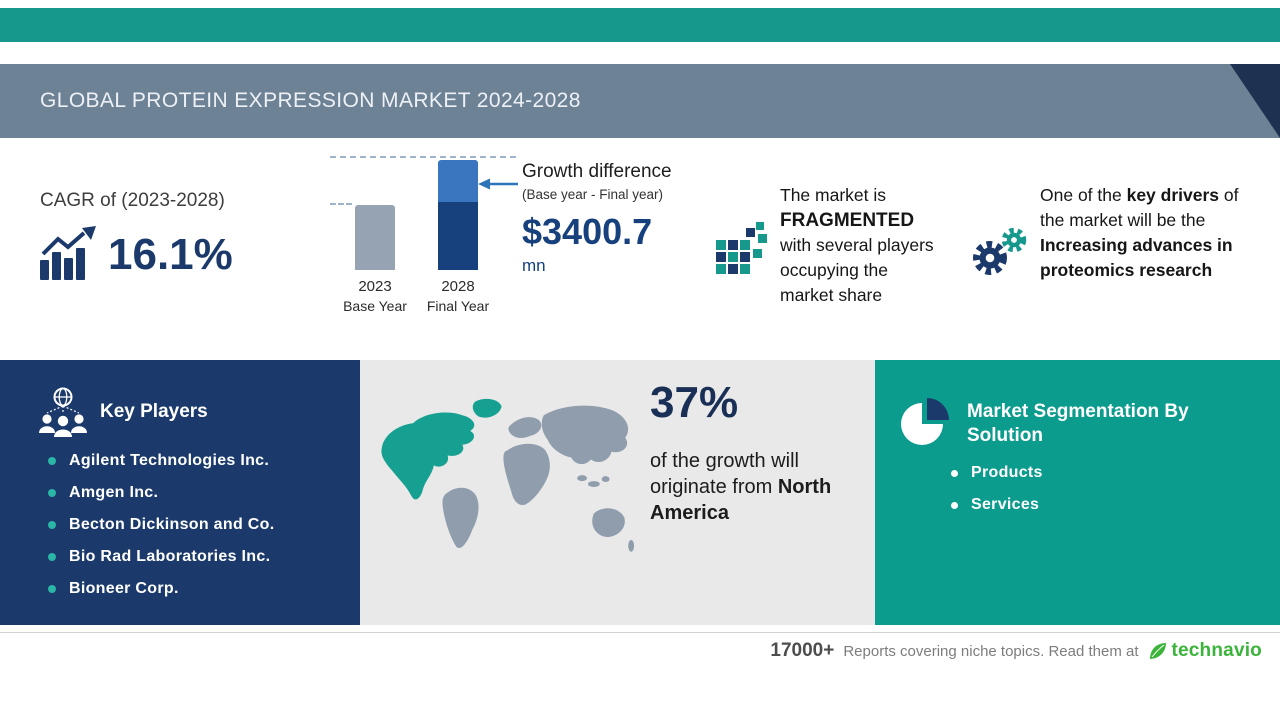 The height and width of the screenshot is (720, 1280). What do you see at coordinates (124, 588) in the screenshot?
I see `key-player-name: Bioneer Corp.` at bounding box center [124, 588].